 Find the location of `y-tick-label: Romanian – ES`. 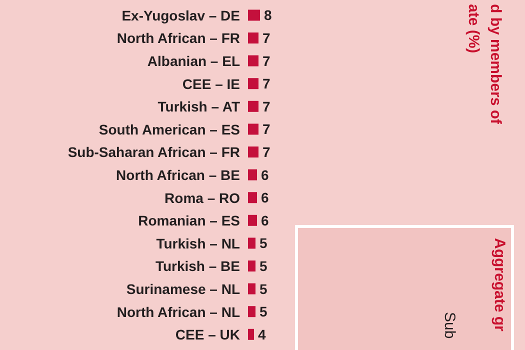

y-tick-label: Romanian – ES is located at coordinates (189, 220).